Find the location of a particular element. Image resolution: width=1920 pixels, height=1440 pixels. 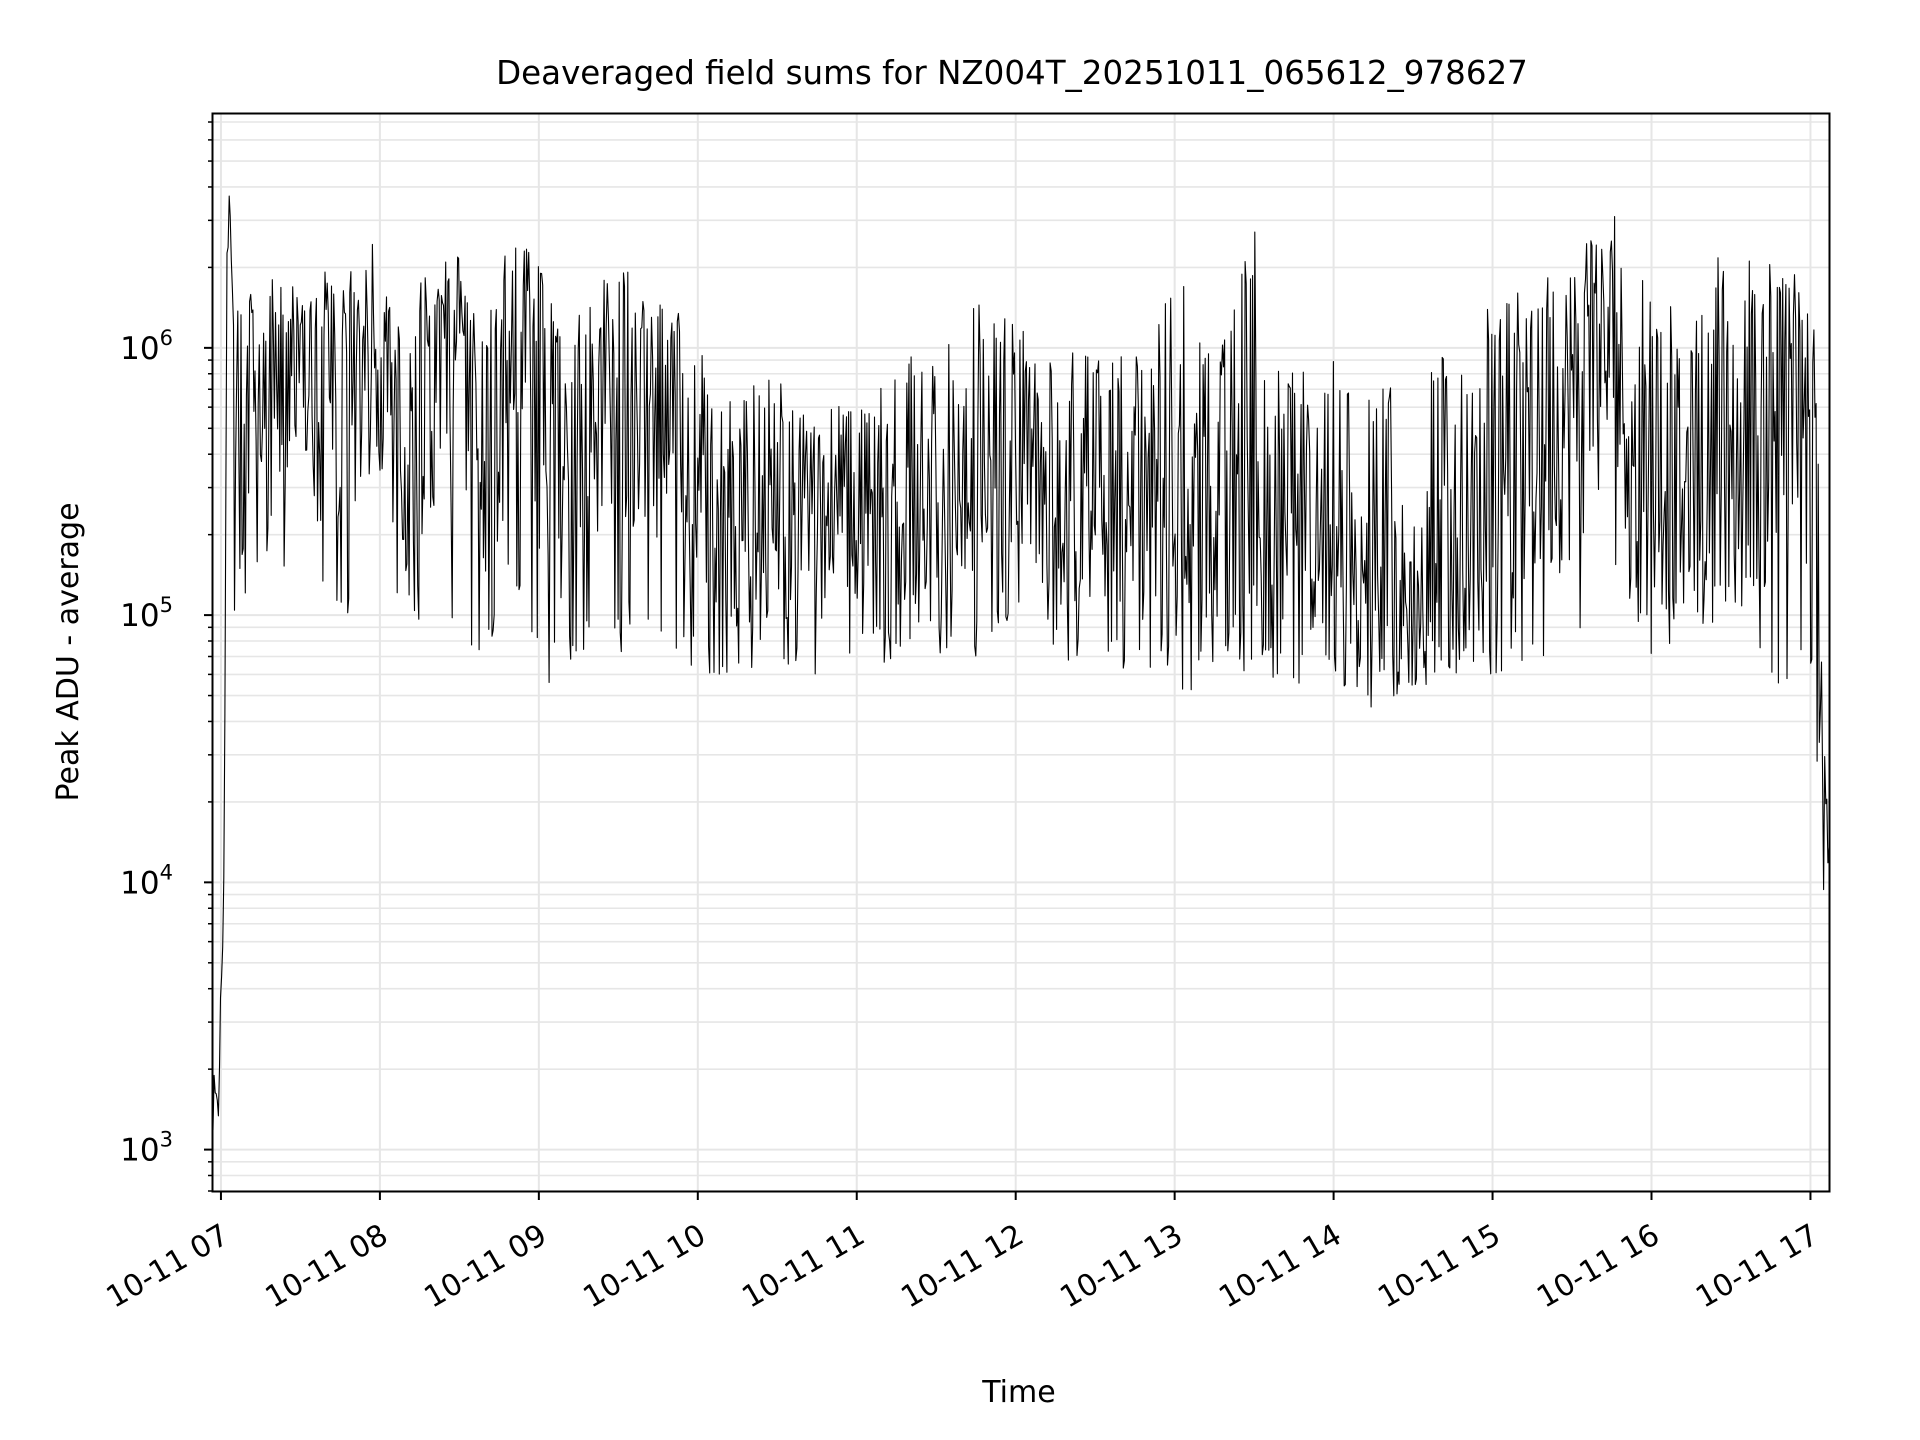

y-tick-label: 10³ is located at coordinates (146, 1148).